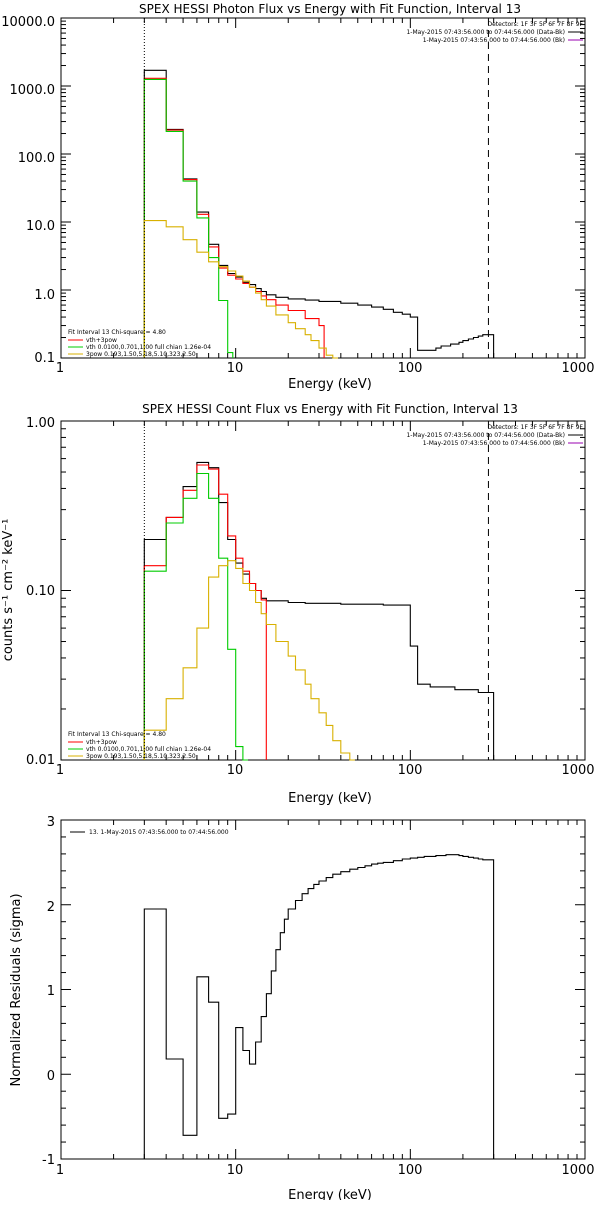 Image resolution: width=600 pixels, height=1205 pixels. What do you see at coordinates (410, 368) in the screenshot?
I see `panel1-xtick-label-100: 100` at bounding box center [410, 368].